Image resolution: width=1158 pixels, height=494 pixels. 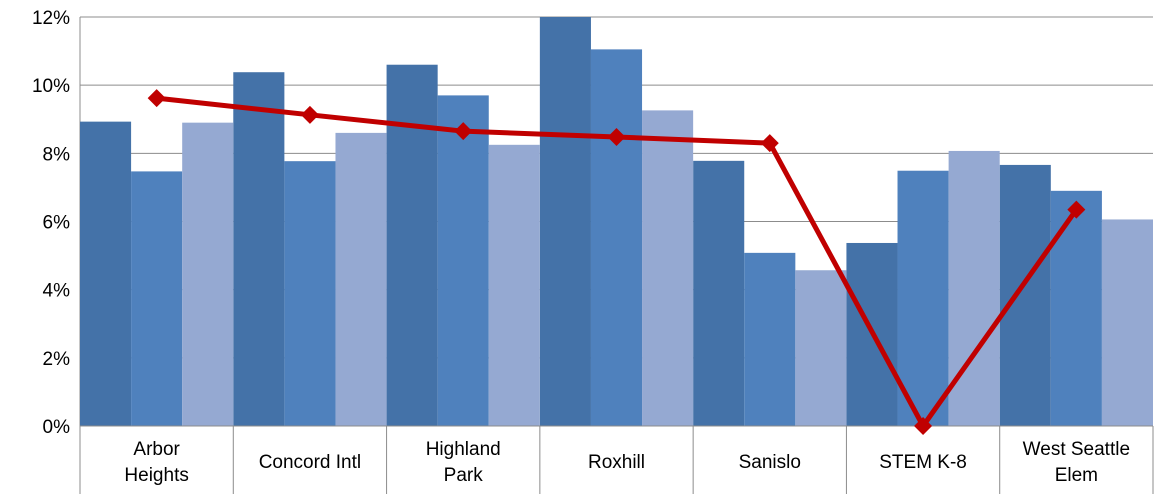 I want to click on category-label: Highland, so click(x=463, y=449).